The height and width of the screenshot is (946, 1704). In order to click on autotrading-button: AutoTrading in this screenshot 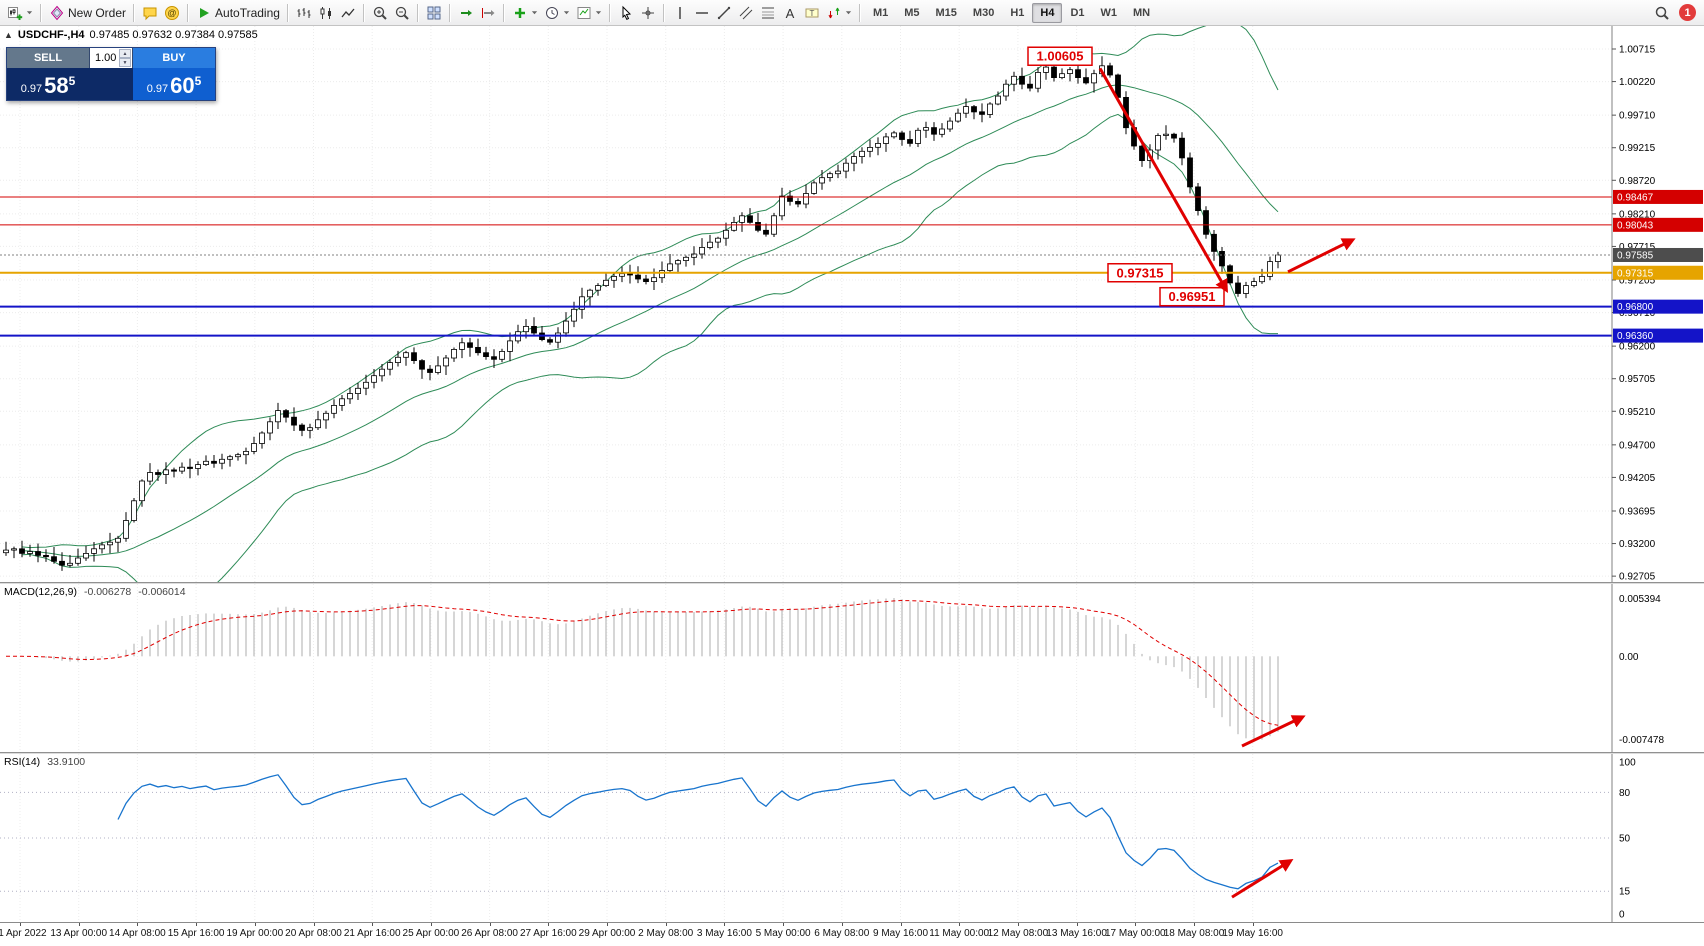, I will do `click(238, 12)`.